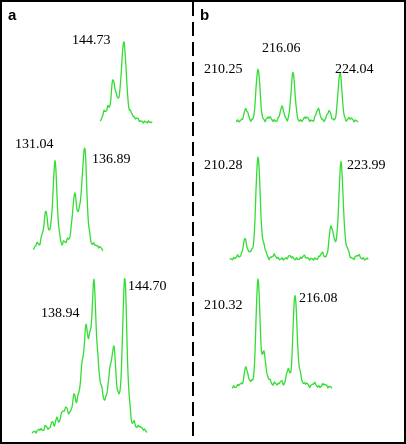  I want to click on peak-label-b1-3: 224.04, so click(354, 69).